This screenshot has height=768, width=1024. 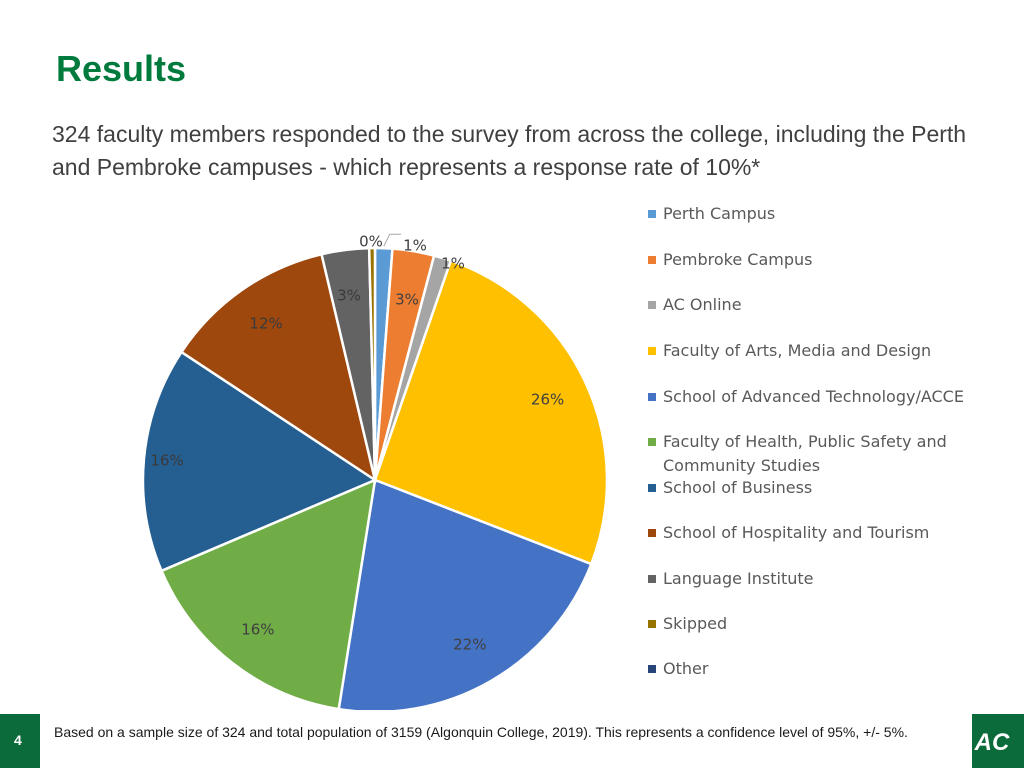 What do you see at coordinates (823, 260) in the screenshot?
I see `legend-item-pembroke-campus: Pembroke Campus` at bounding box center [823, 260].